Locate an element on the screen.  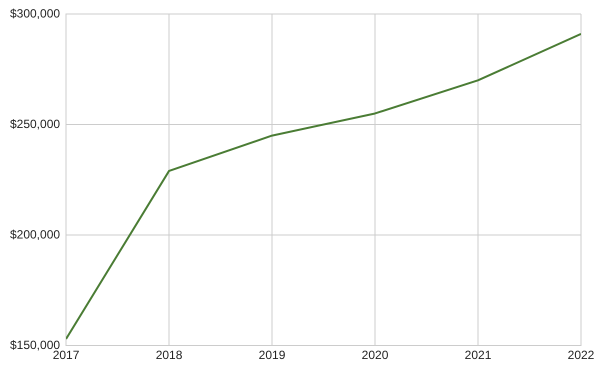
x-tick-label: 2021 is located at coordinates (478, 355).